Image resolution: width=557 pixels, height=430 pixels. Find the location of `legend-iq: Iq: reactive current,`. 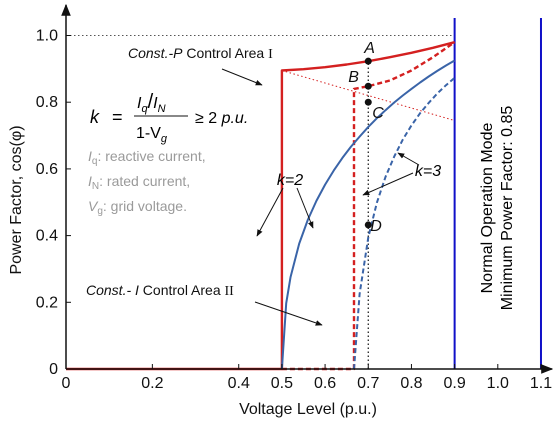

legend-iq: Iq: reactive current, is located at coordinates (147, 157).